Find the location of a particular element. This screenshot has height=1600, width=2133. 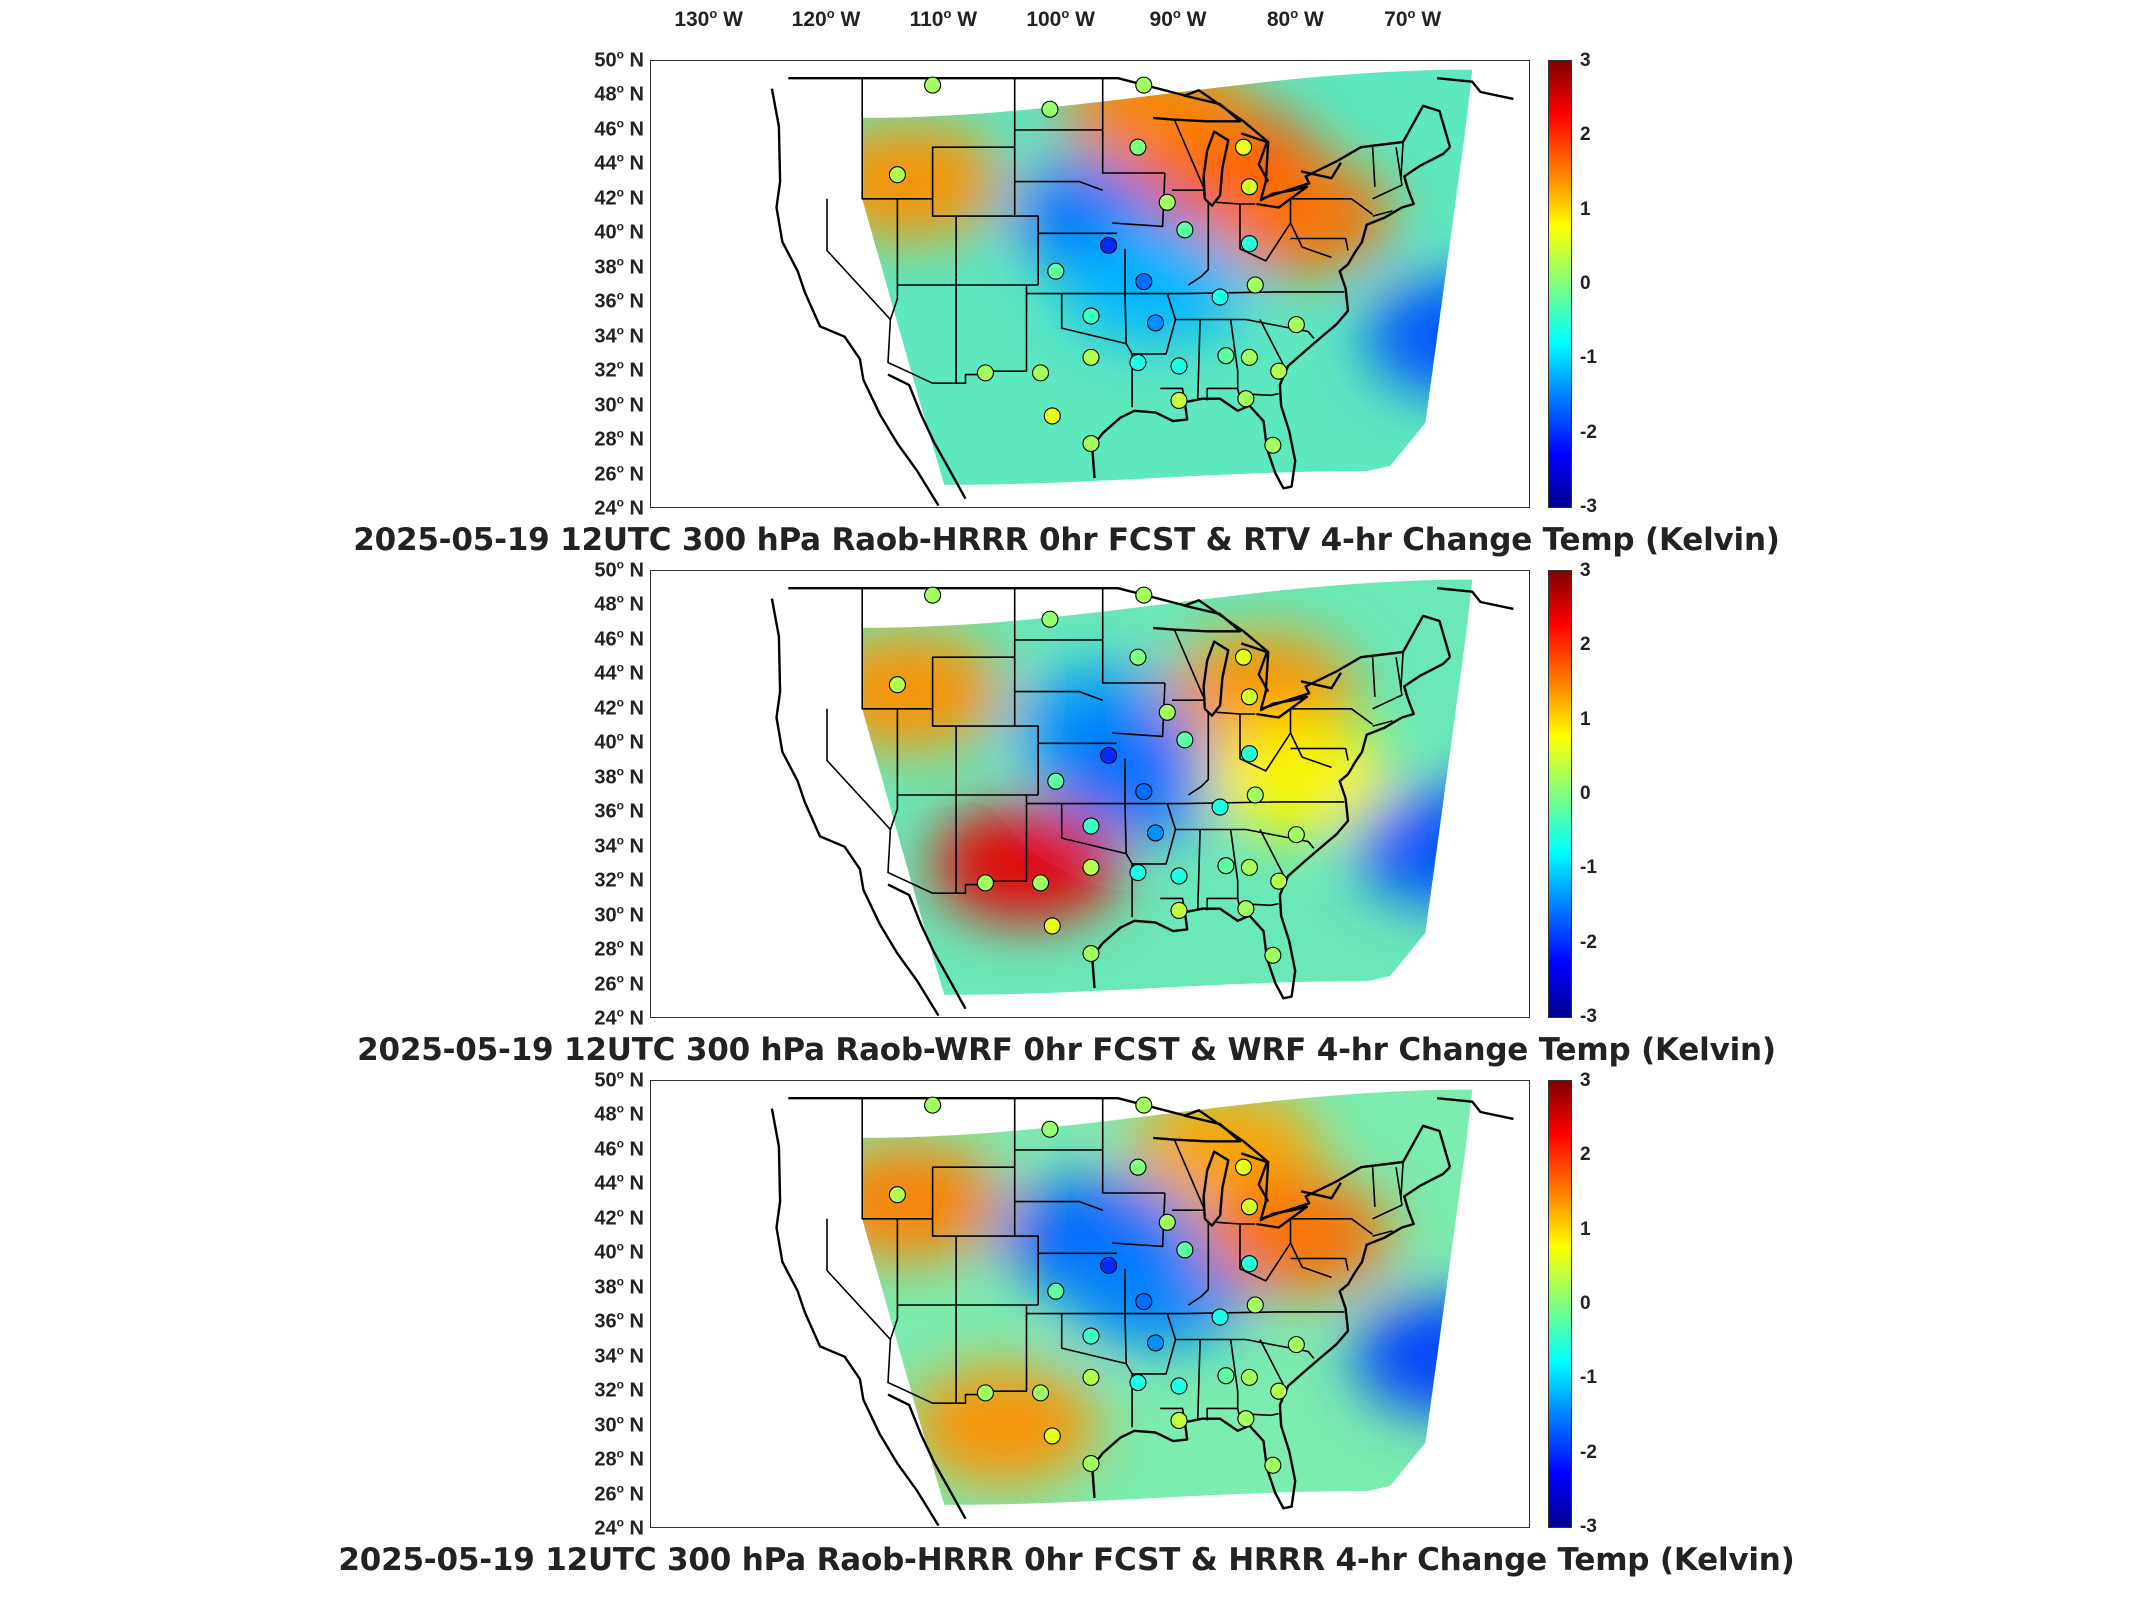

state-boundary is located at coordinates (1199, 869).